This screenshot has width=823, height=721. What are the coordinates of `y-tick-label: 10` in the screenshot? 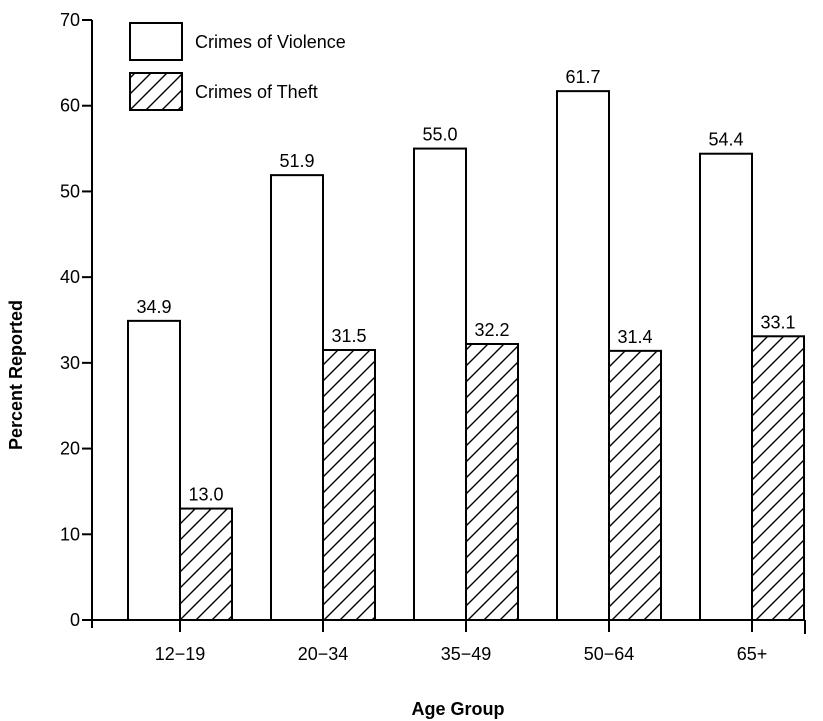 It's located at (70, 534).